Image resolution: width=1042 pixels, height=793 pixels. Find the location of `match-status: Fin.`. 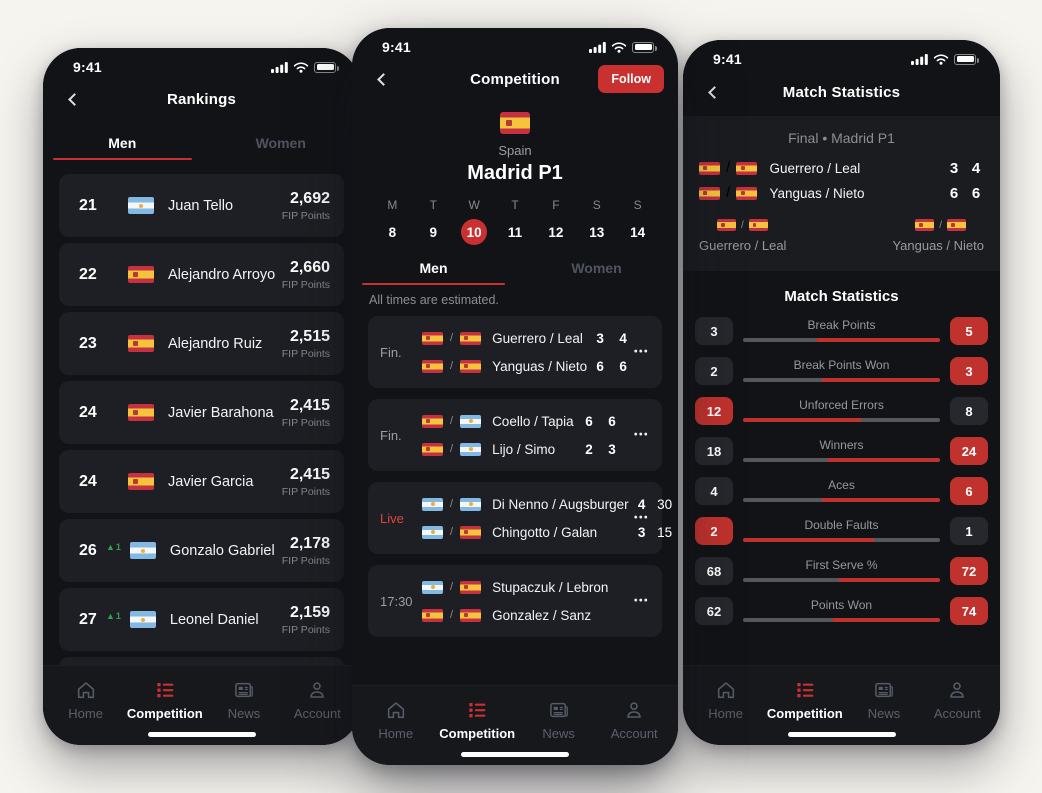

match-status: Fin. is located at coordinates (391, 352).